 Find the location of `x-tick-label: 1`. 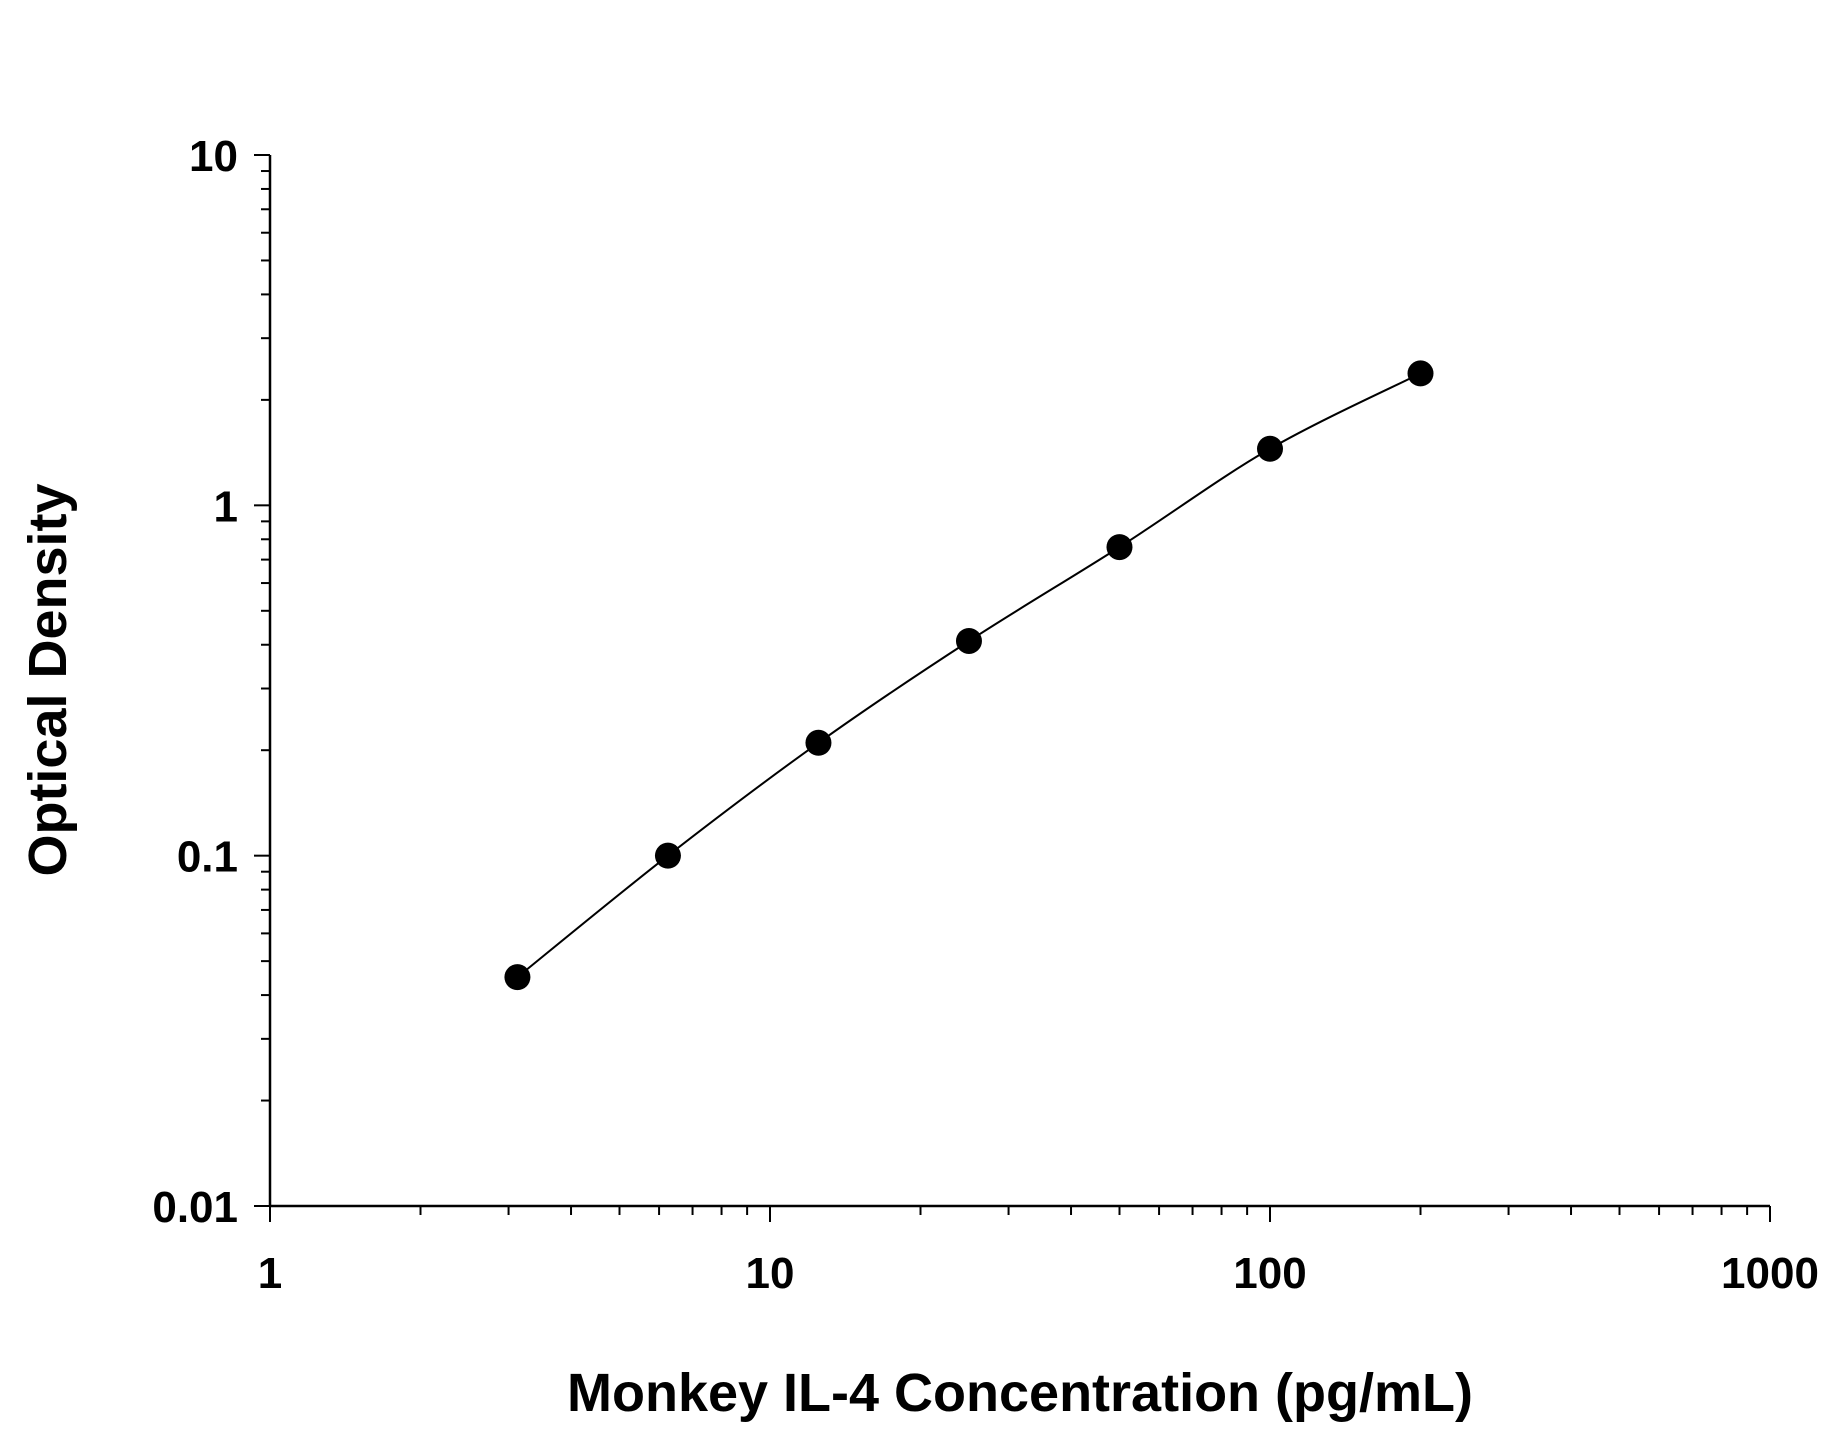

x-tick-label: 1 is located at coordinates (270, 1273).